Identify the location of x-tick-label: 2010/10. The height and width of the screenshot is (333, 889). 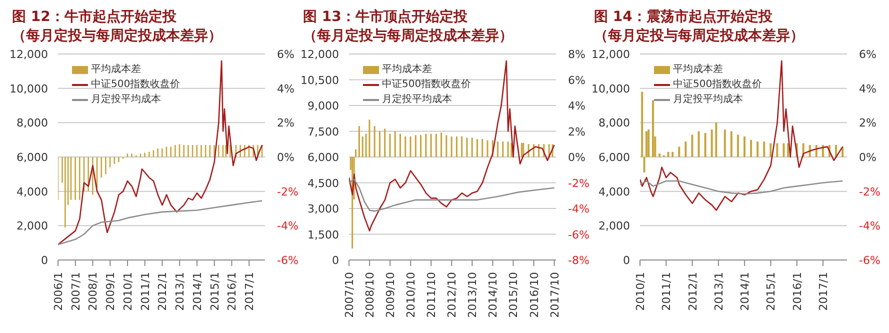
(411, 295).